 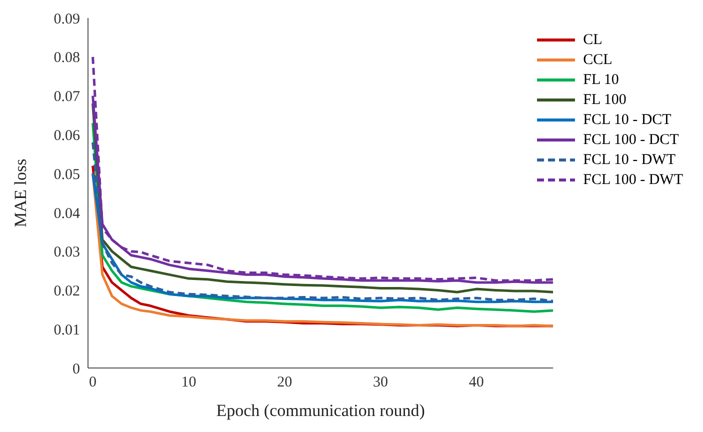 What do you see at coordinates (188, 382) in the screenshot?
I see `x-tick-label: 10` at bounding box center [188, 382].